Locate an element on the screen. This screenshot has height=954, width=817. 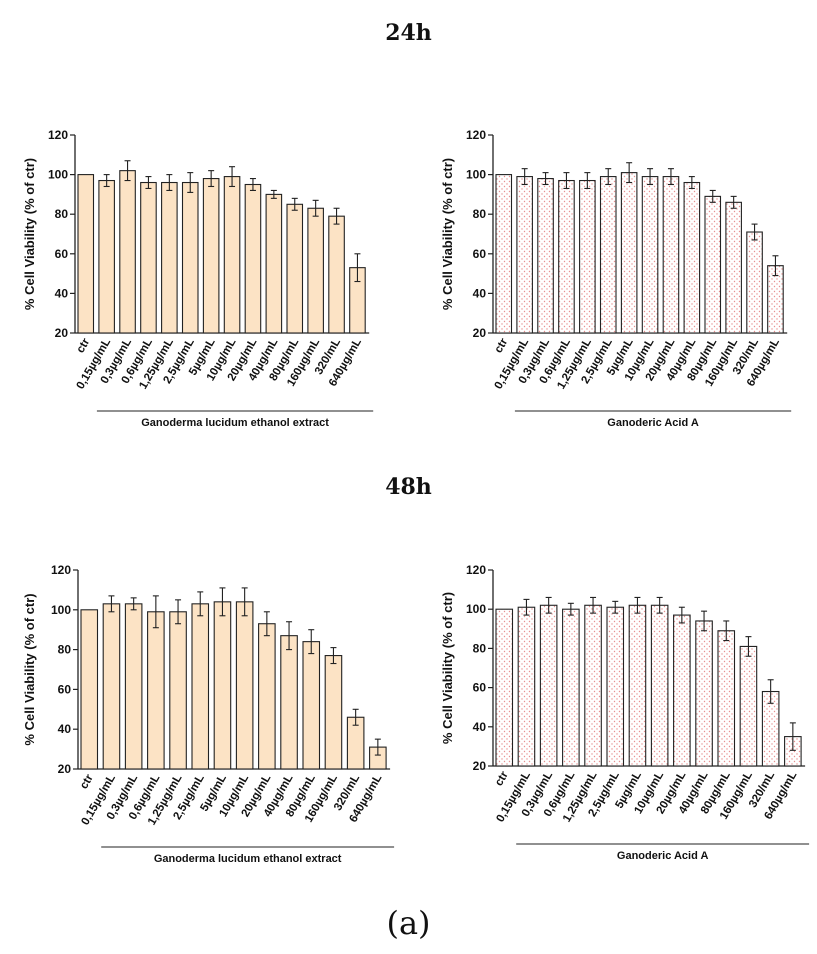
section-title-24h: 24h is located at coordinates (408, 33).